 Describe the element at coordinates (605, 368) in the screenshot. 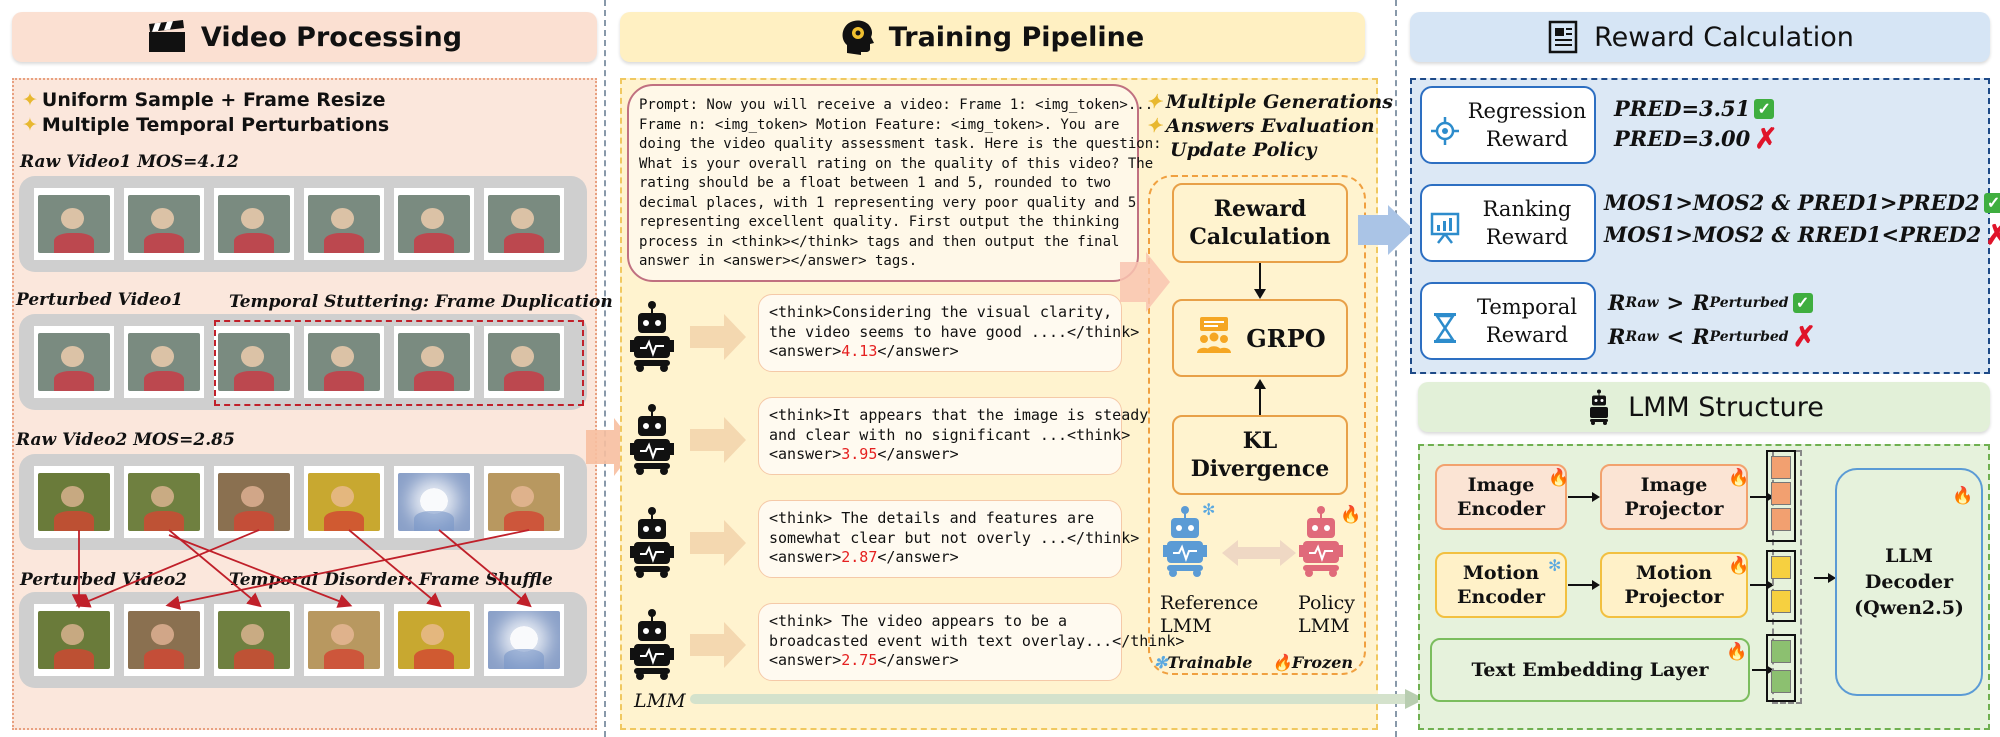

I see `divider-left` at that location.